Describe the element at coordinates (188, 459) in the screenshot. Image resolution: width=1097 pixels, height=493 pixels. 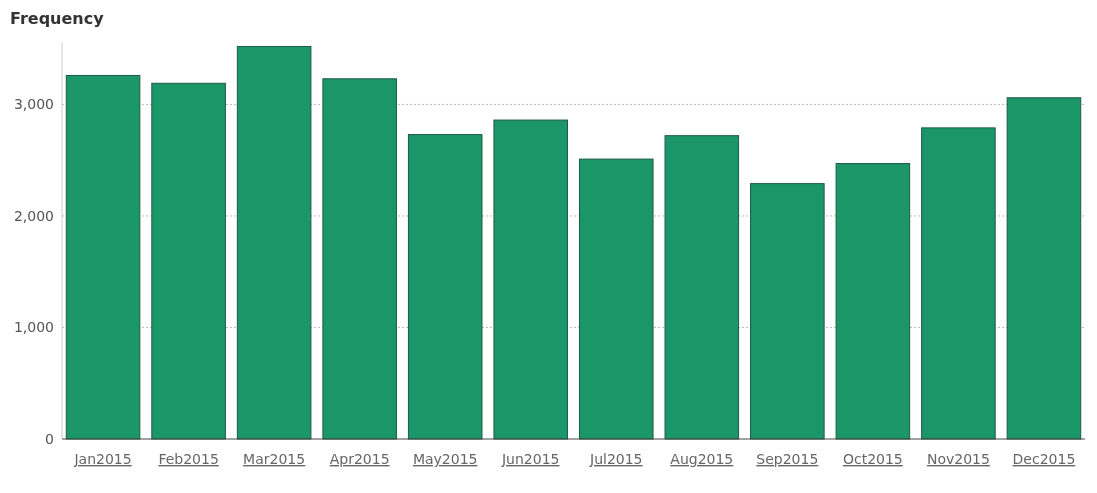
I see `x-tick-label: Feb2015` at that location.